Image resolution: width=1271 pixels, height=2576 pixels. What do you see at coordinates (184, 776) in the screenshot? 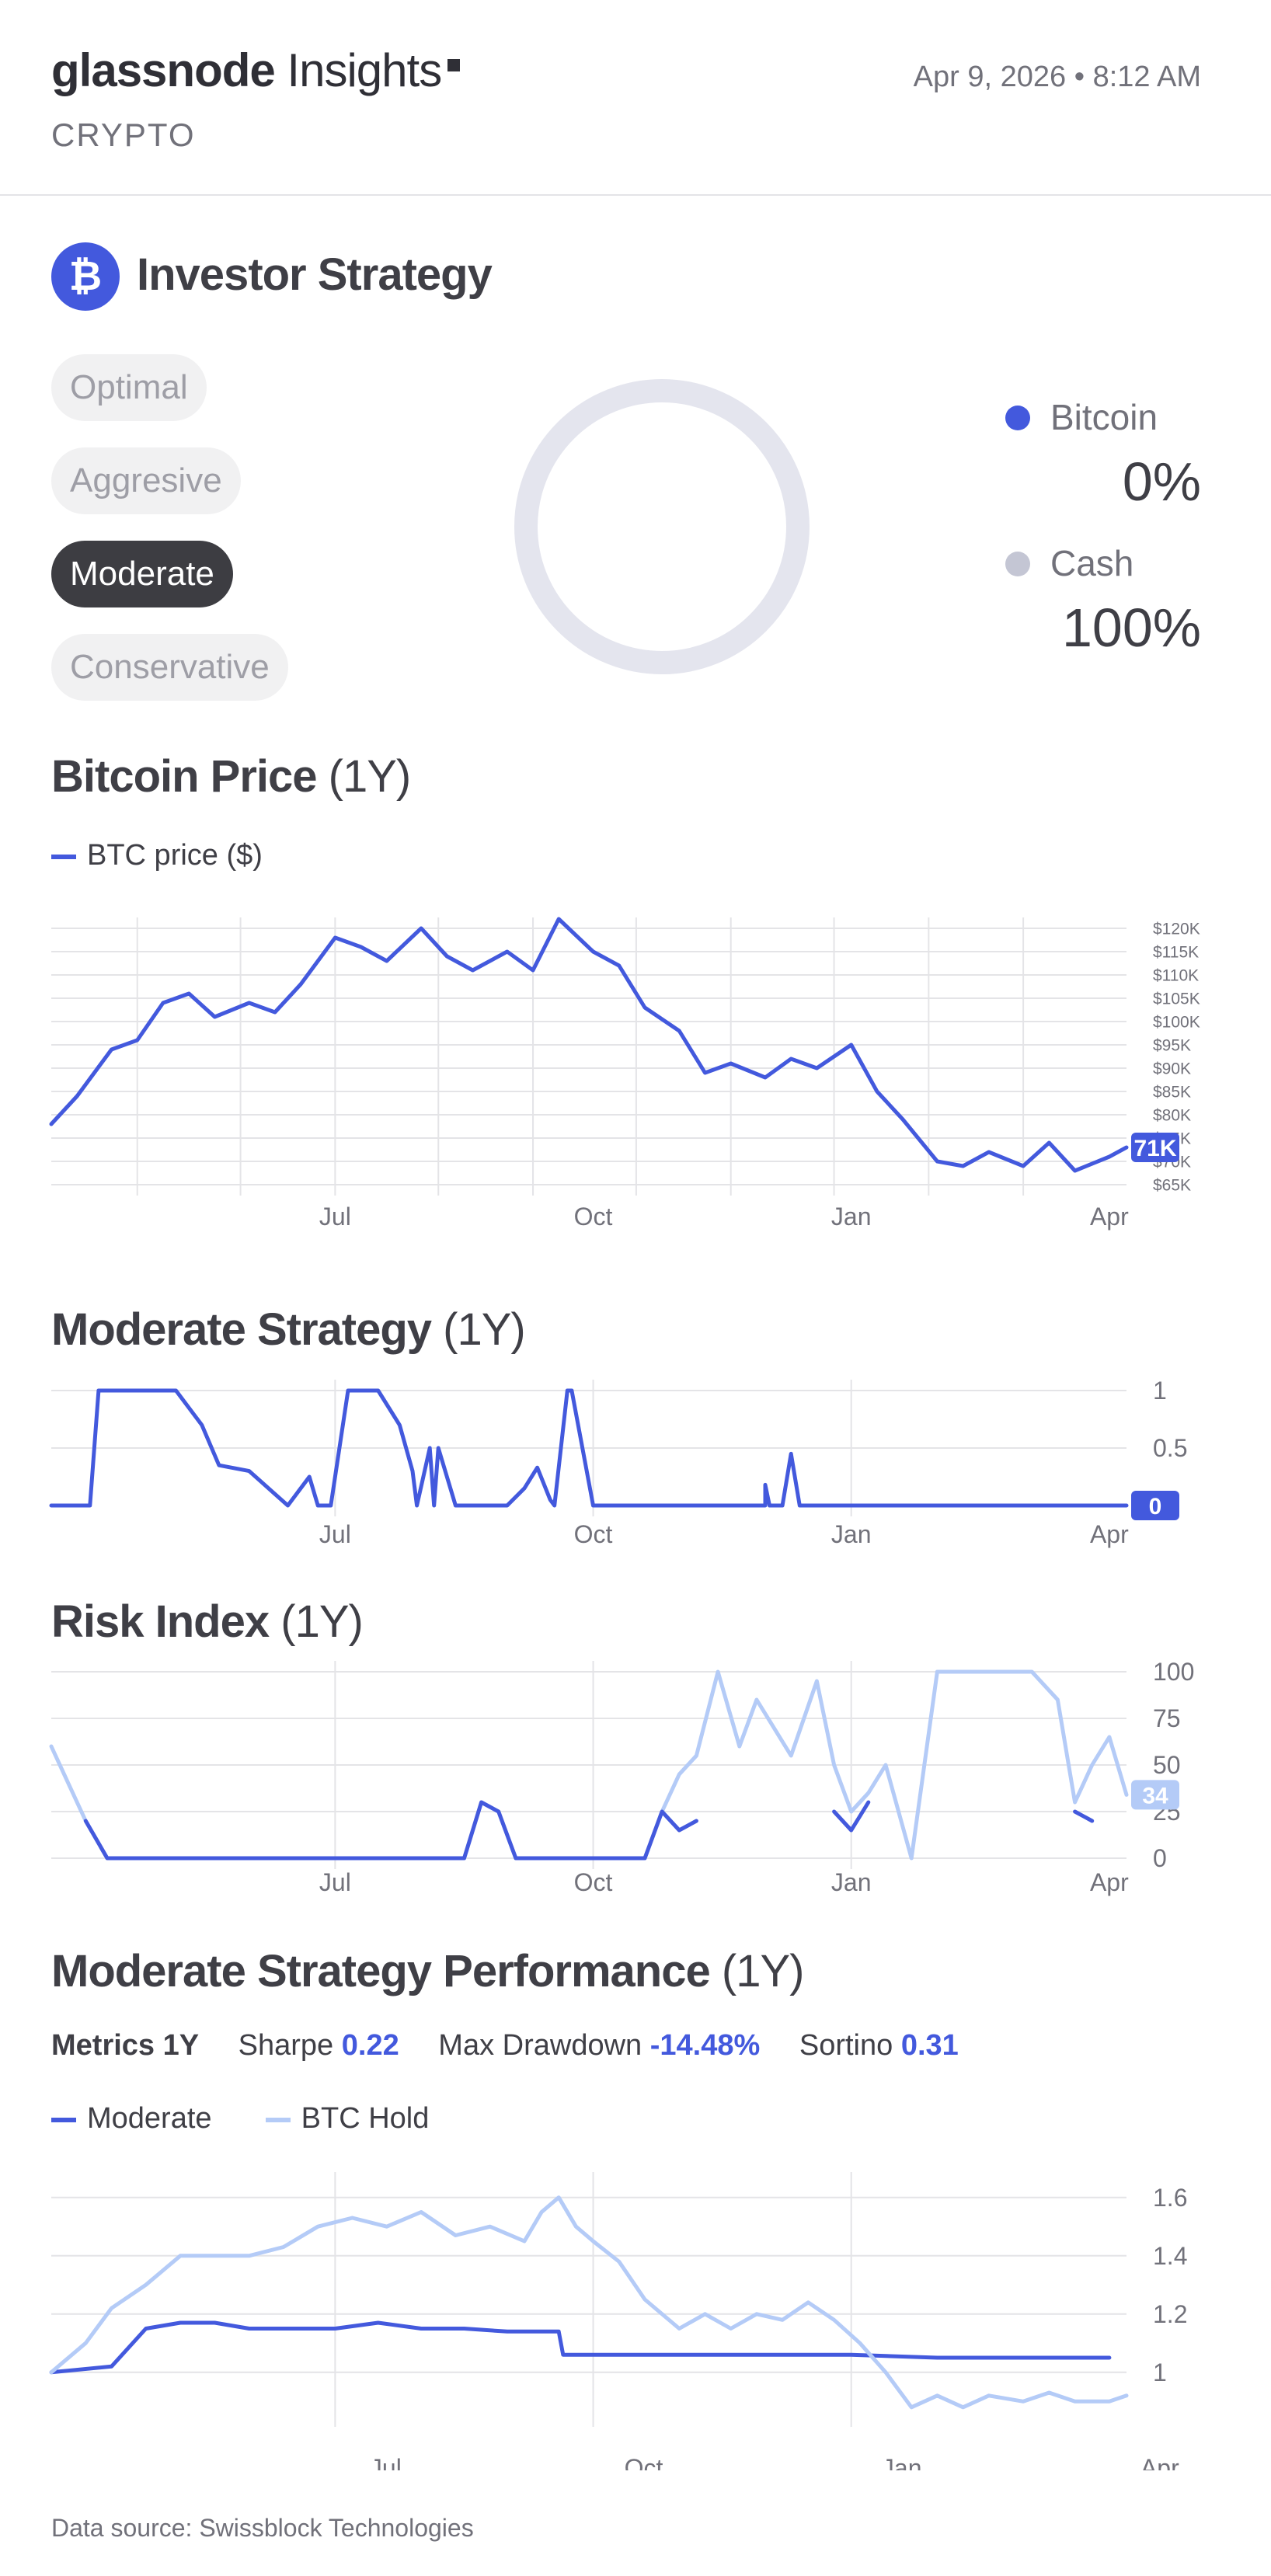
I see `price-title-text: Bitcoin Price` at bounding box center [184, 776].